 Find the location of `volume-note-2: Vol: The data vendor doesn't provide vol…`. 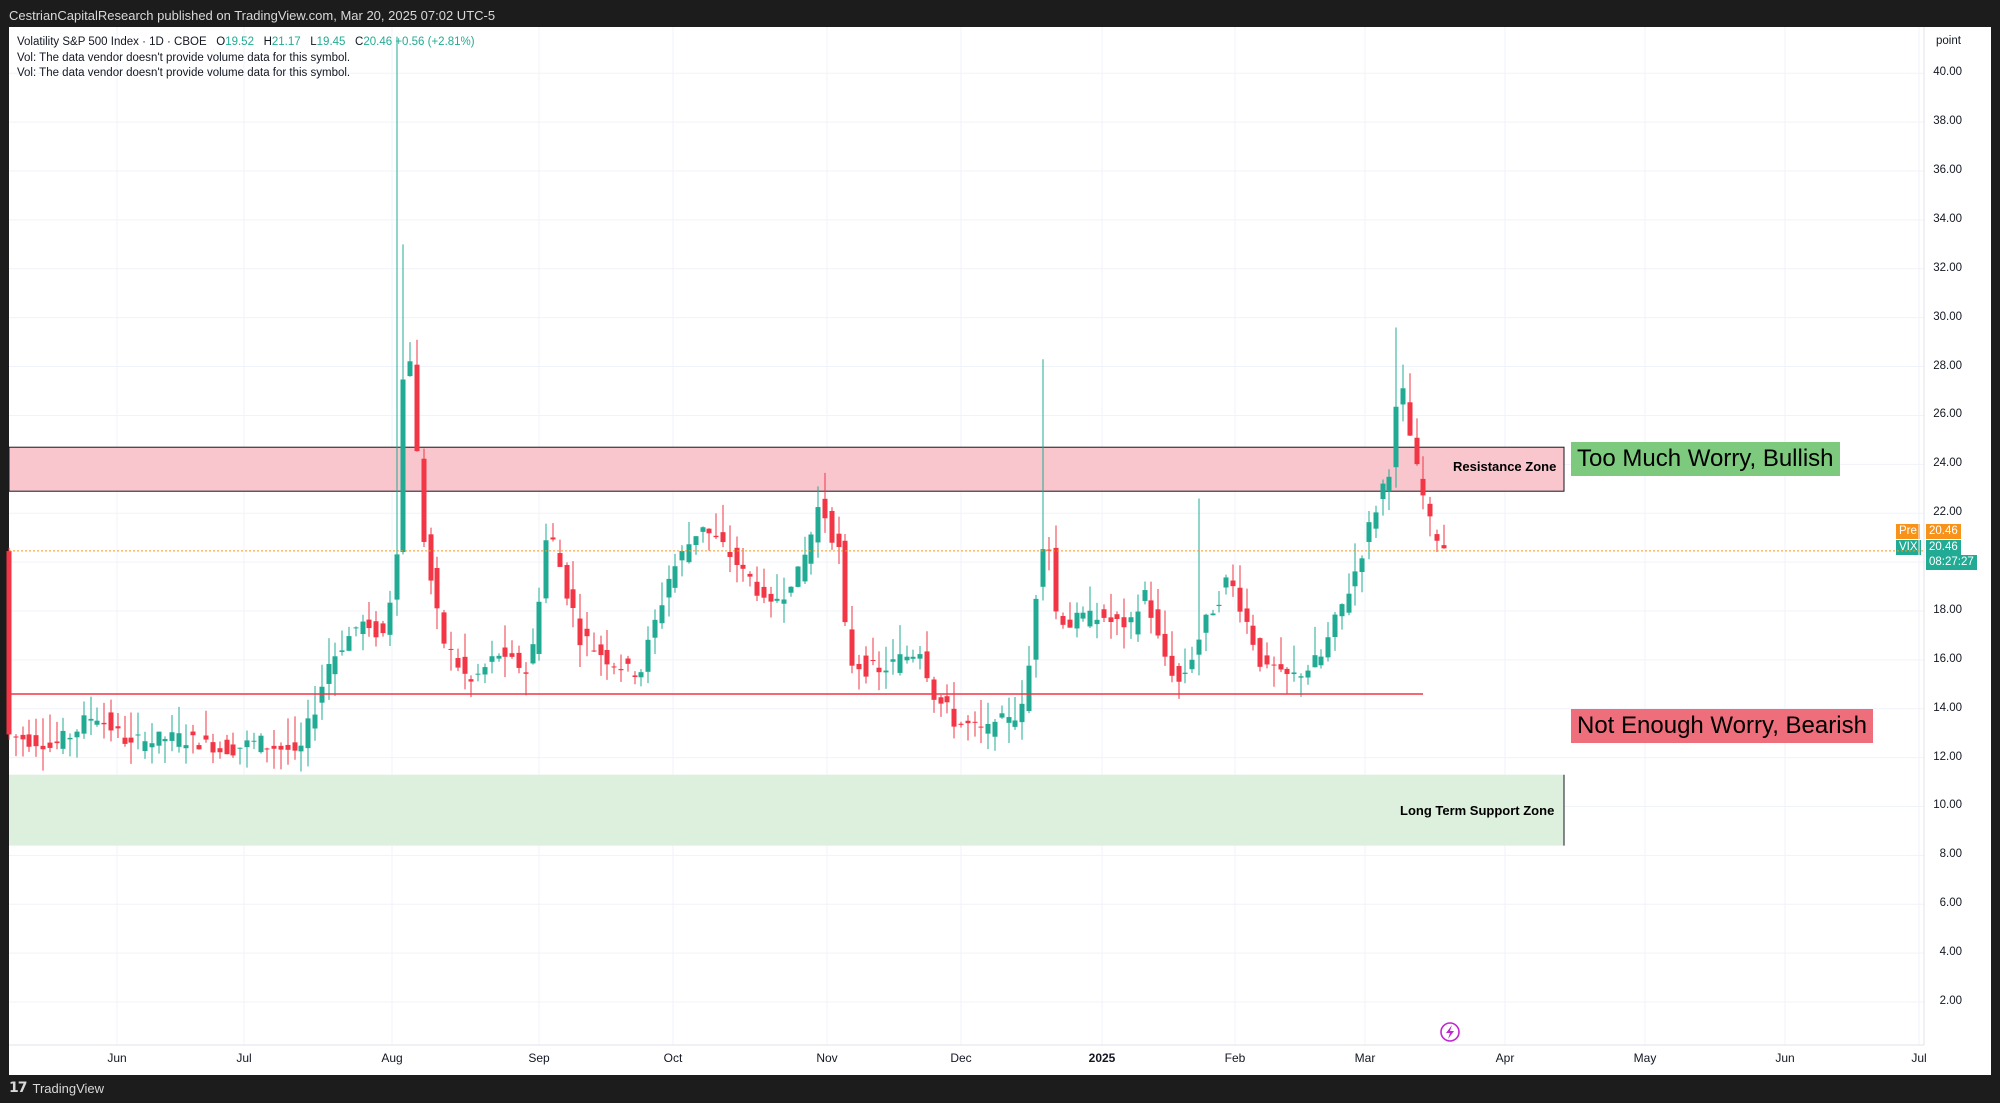

volume-note-2: Vol: The data vendor doesn't provide vol… is located at coordinates (184, 73).